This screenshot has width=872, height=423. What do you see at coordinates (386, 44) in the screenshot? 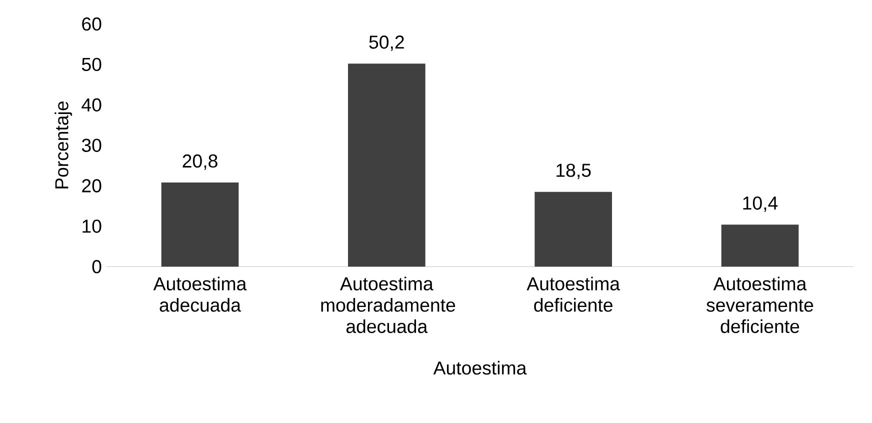
I see `data-label: 50,2` at bounding box center [386, 44].